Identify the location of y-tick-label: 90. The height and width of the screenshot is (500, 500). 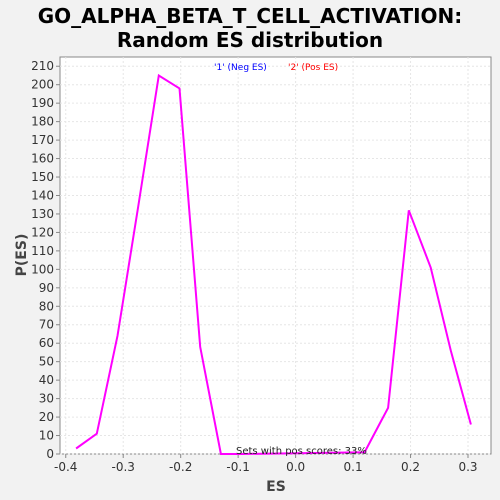
(46, 288).